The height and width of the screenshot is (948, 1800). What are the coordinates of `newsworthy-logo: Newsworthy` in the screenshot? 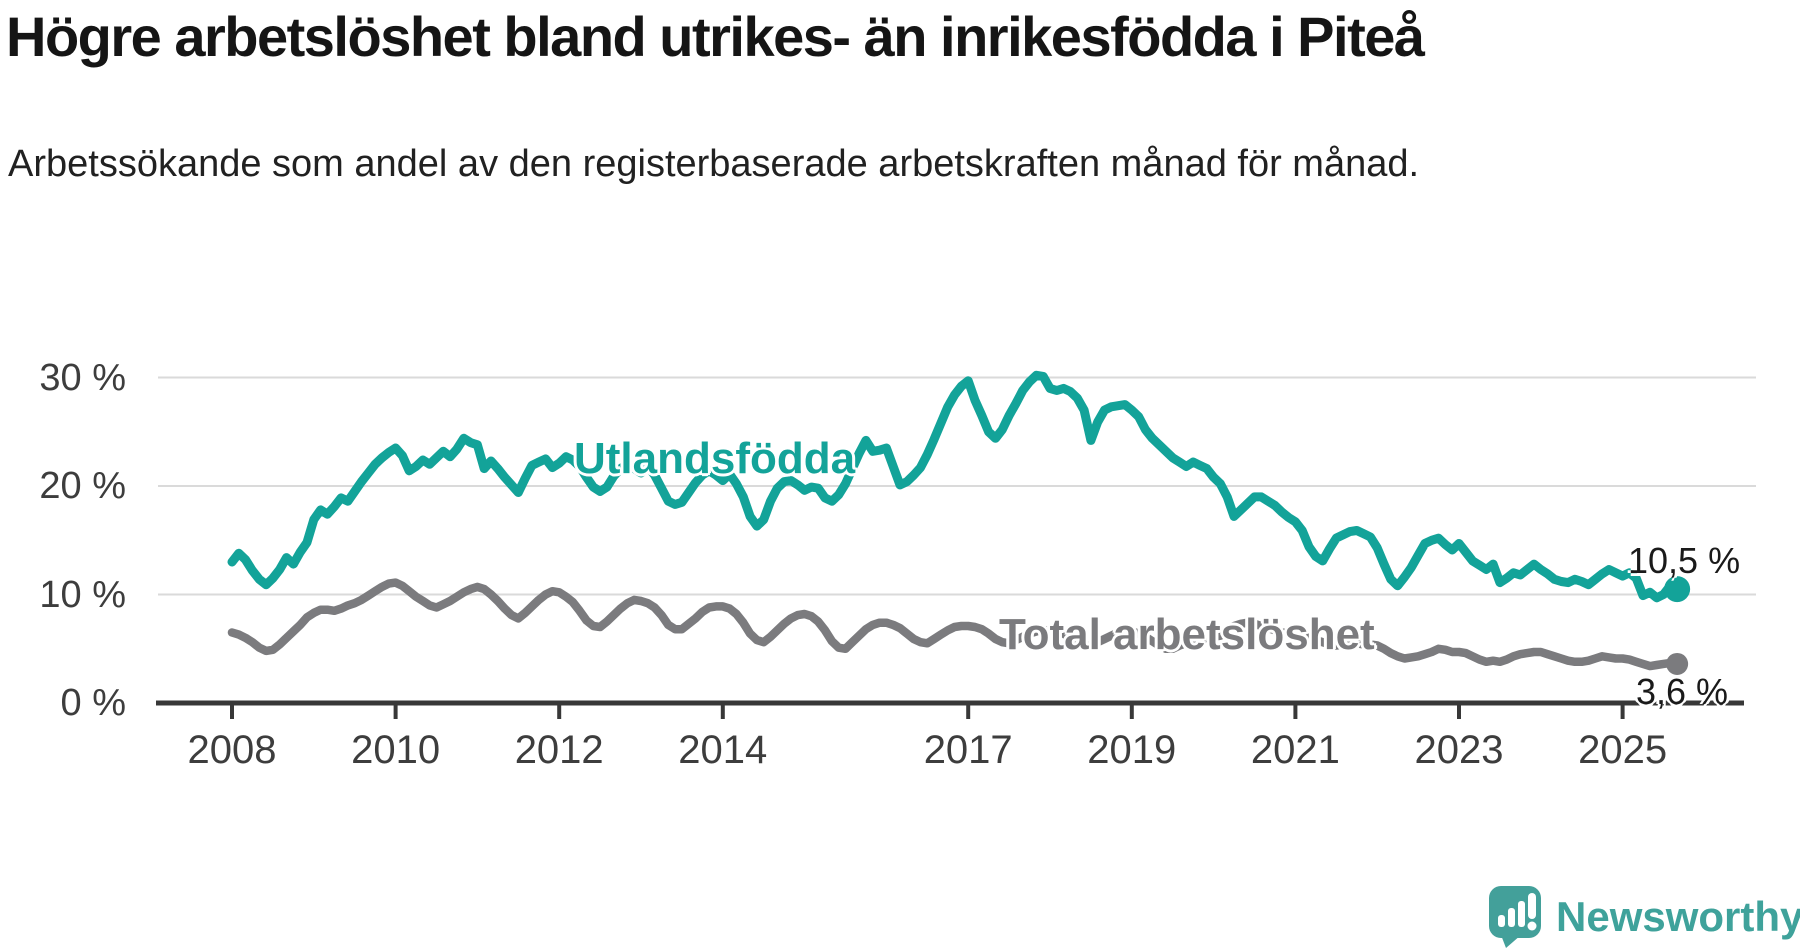 It's located at (1644, 916).